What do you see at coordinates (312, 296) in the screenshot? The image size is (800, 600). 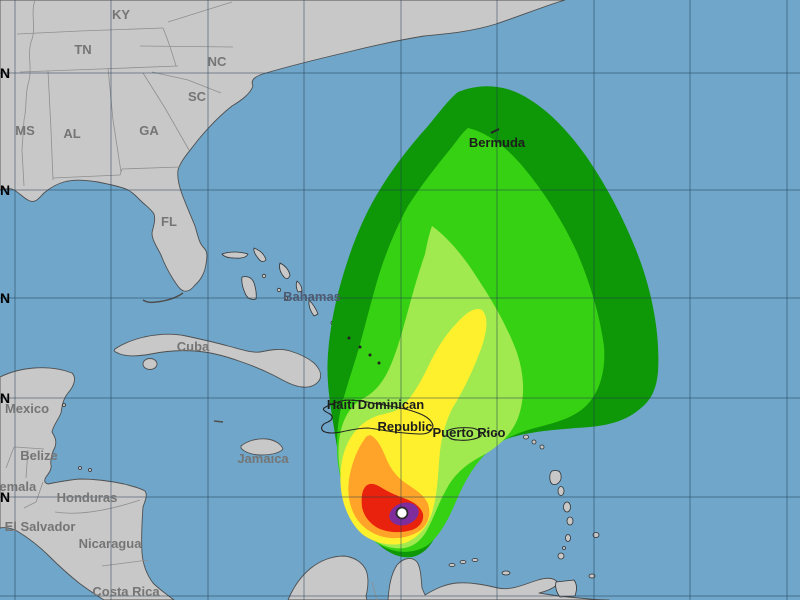 I see `country-label-bahamas: Bahamas` at bounding box center [312, 296].